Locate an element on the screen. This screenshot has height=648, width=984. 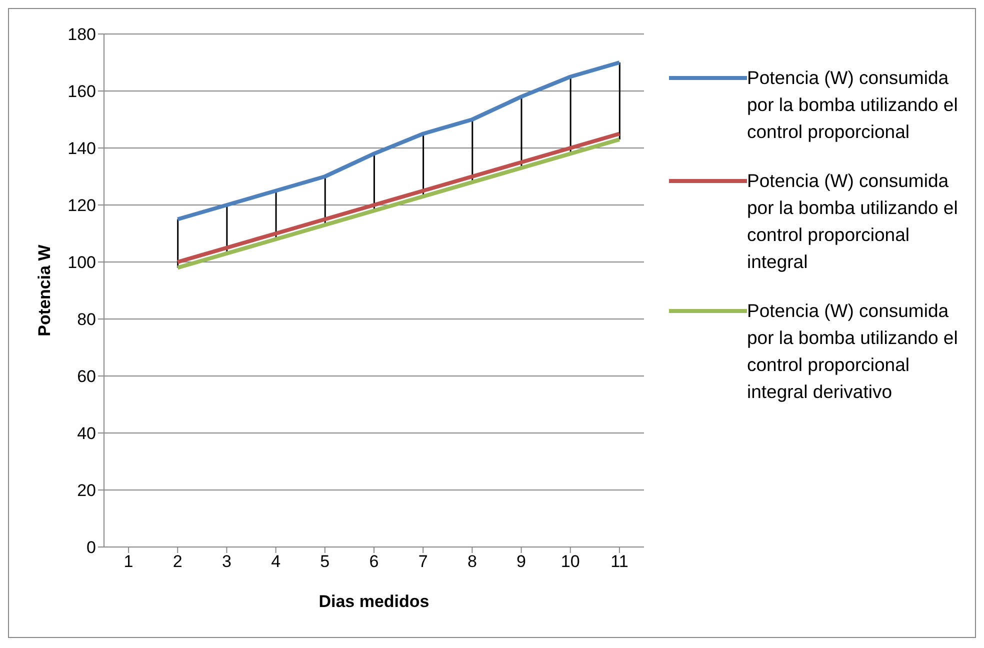
y-tick-label: 0 is located at coordinates (91, 548).